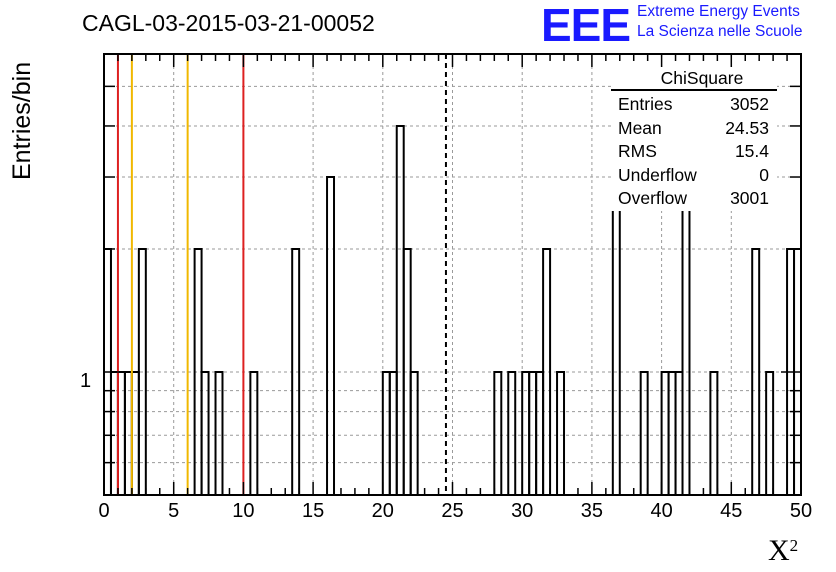 This screenshot has width=836, height=572. Describe the element at coordinates (657, 174) in the screenshot. I see `stats-row-label: Underflow` at that location.